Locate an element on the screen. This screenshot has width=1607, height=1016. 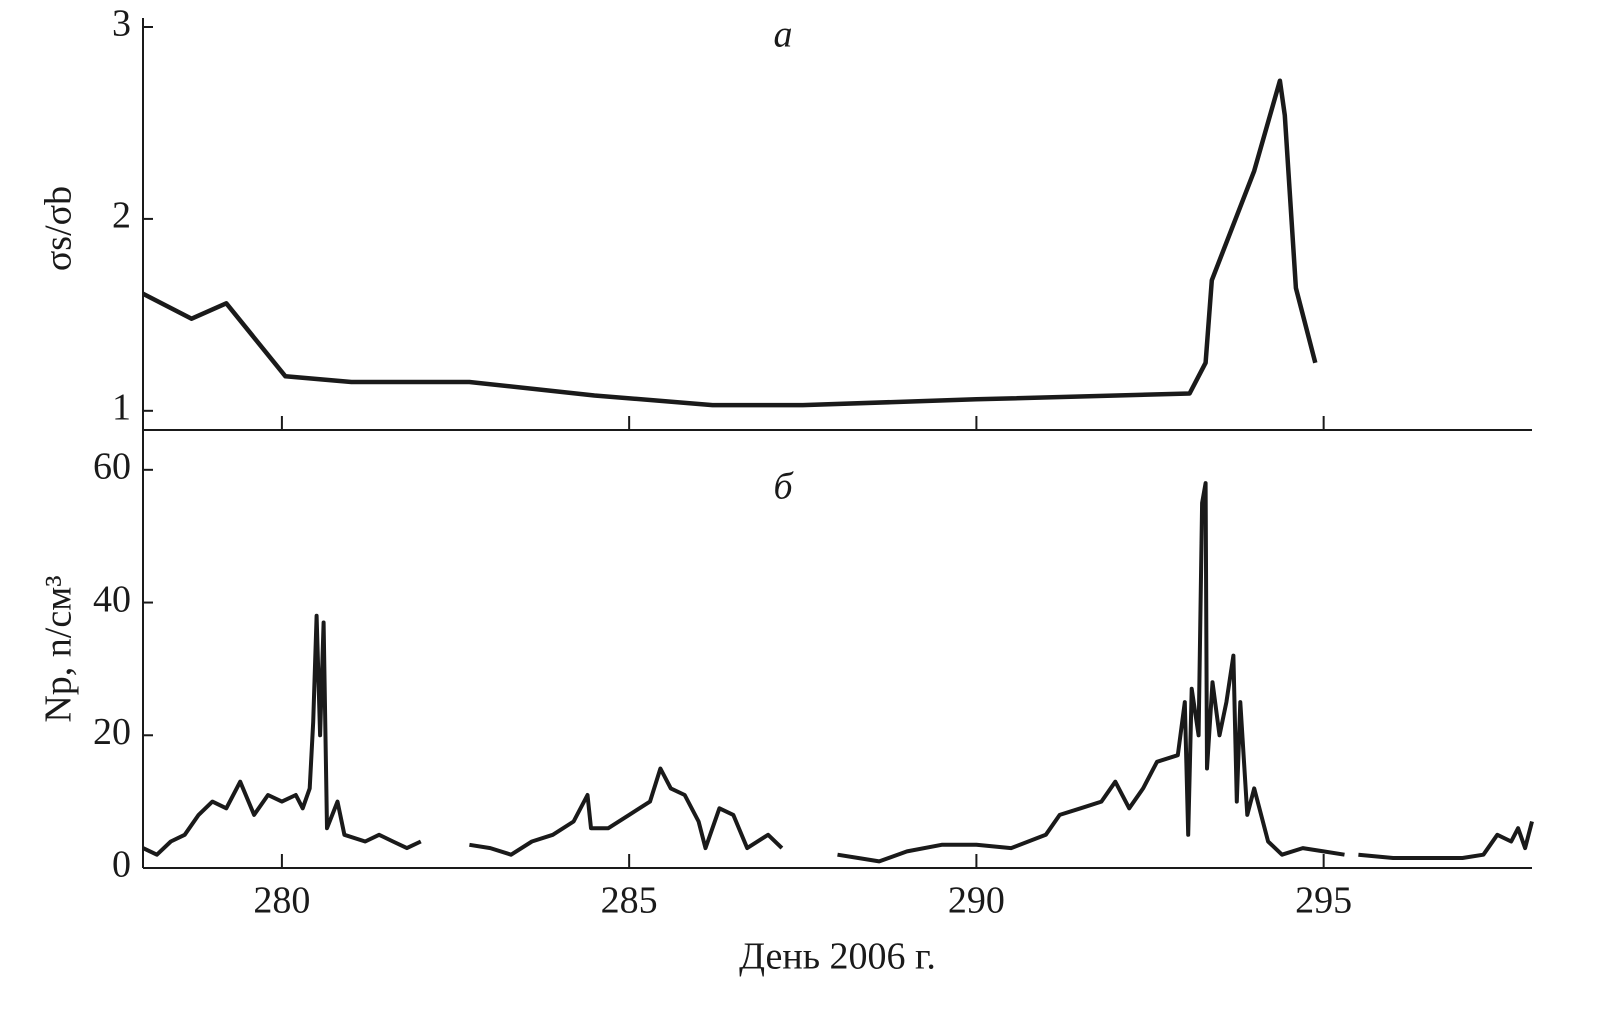
y-tick-label: 0 is located at coordinates (121, 865).